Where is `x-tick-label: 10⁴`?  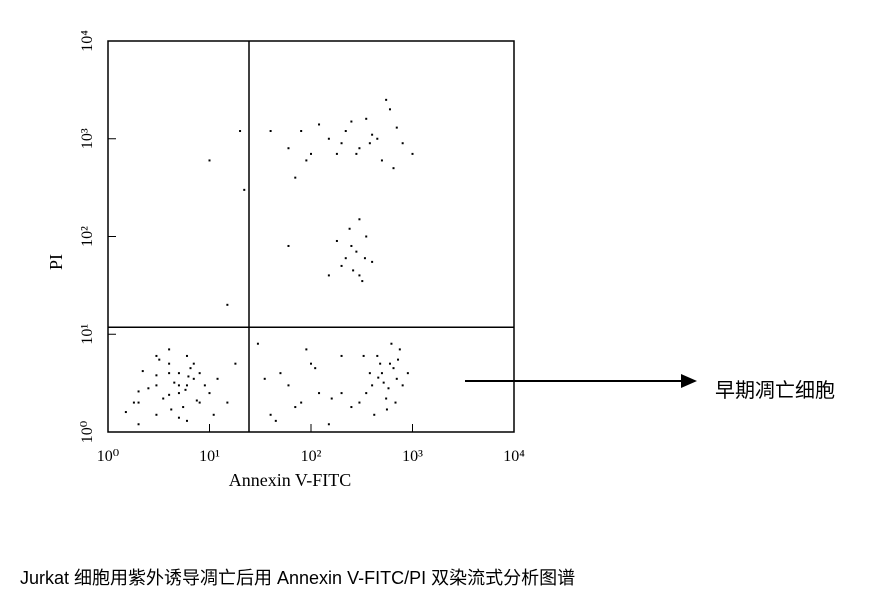
x-tick-label: 10⁴ is located at coordinates (514, 456).